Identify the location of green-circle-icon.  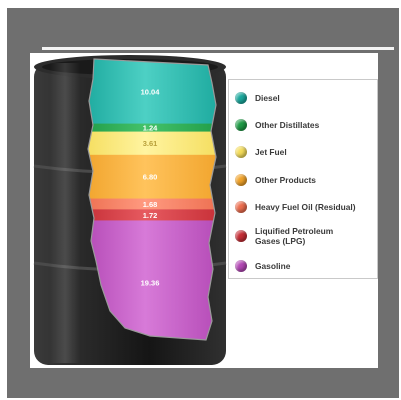
(241, 125).